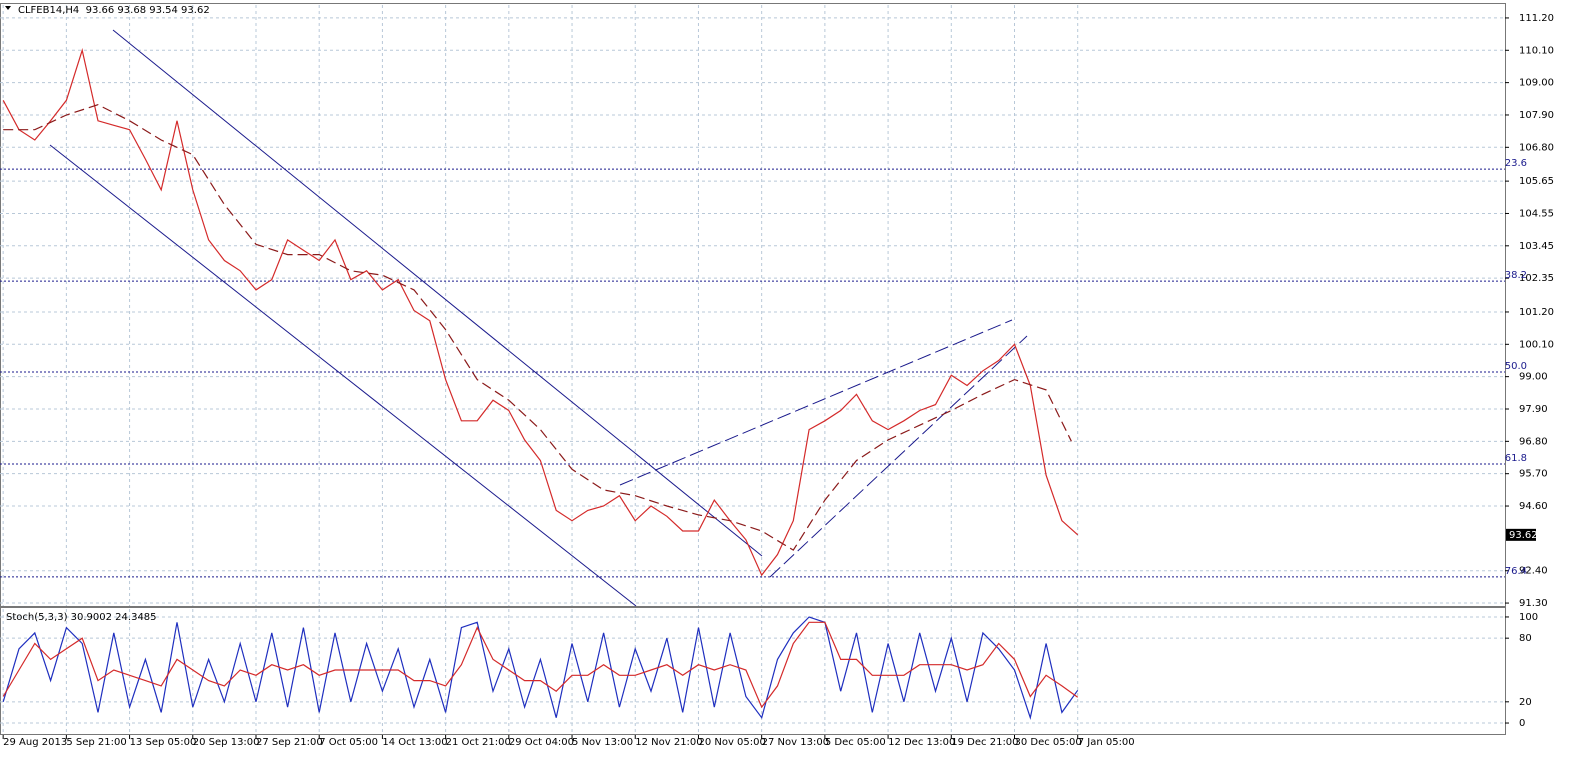  I want to click on y-tick-label: 91.30, so click(1533, 603).